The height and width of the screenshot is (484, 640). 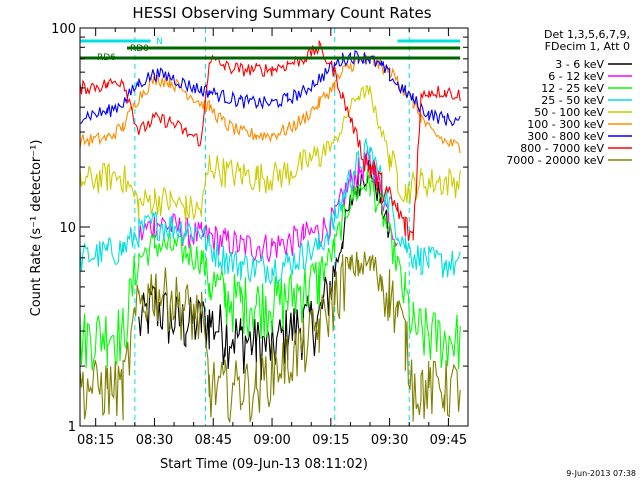 I want to click on legend-label-6: 300 - 800 keV, so click(x=565, y=136).